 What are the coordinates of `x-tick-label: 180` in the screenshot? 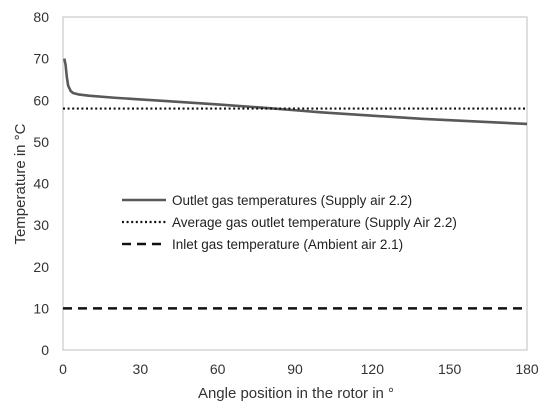 It's located at (527, 369).